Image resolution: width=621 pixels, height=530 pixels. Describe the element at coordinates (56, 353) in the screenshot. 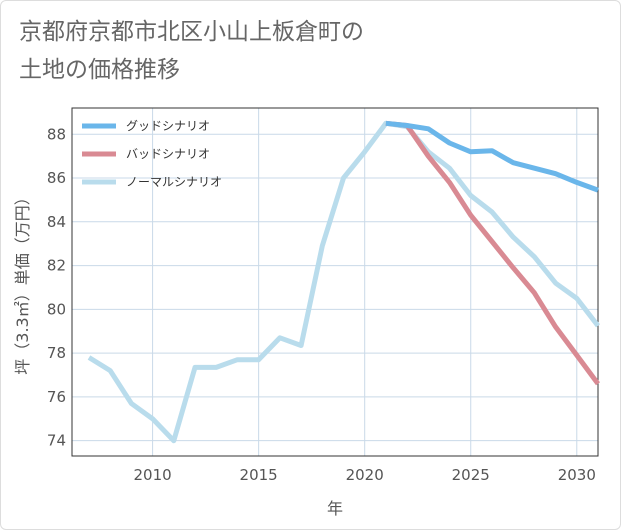

I see `y-tick-label: 78` at that location.